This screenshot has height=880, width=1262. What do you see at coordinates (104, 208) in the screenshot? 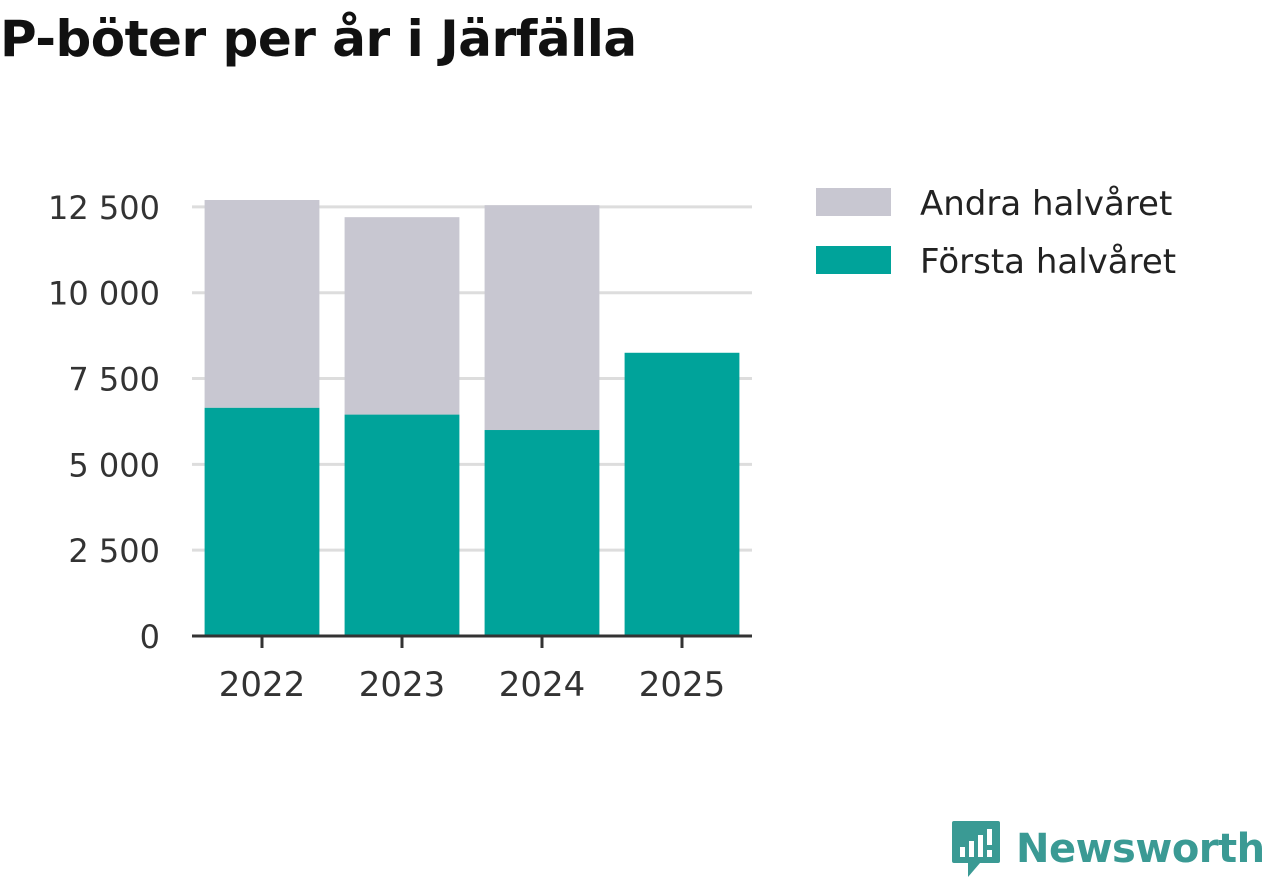
I see `y-tick-label: 12 500` at bounding box center [104, 208].